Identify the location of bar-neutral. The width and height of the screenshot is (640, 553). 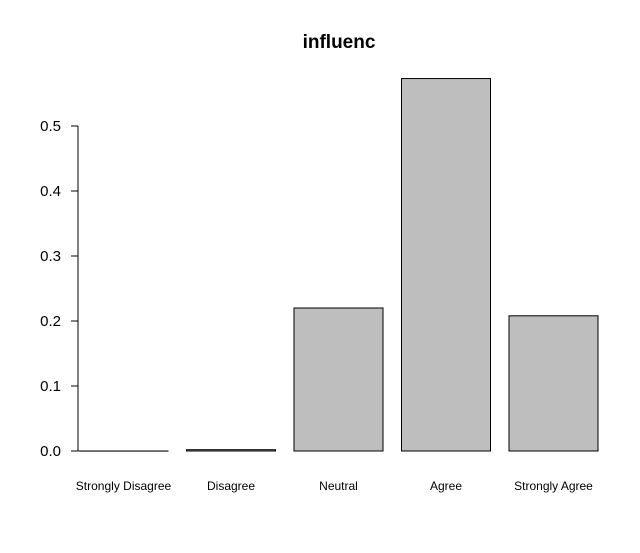
(338, 379).